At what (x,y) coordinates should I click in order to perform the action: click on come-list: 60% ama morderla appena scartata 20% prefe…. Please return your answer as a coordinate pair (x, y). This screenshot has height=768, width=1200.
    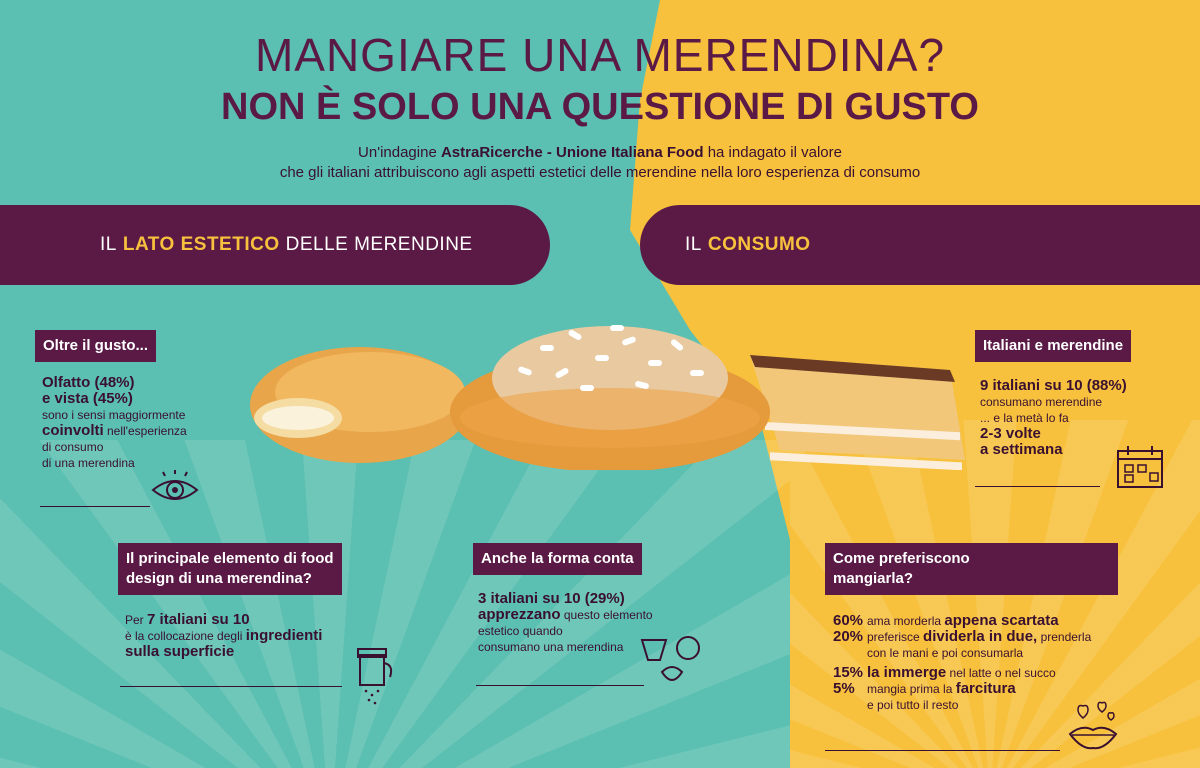
    Looking at the image, I should click on (983, 663).